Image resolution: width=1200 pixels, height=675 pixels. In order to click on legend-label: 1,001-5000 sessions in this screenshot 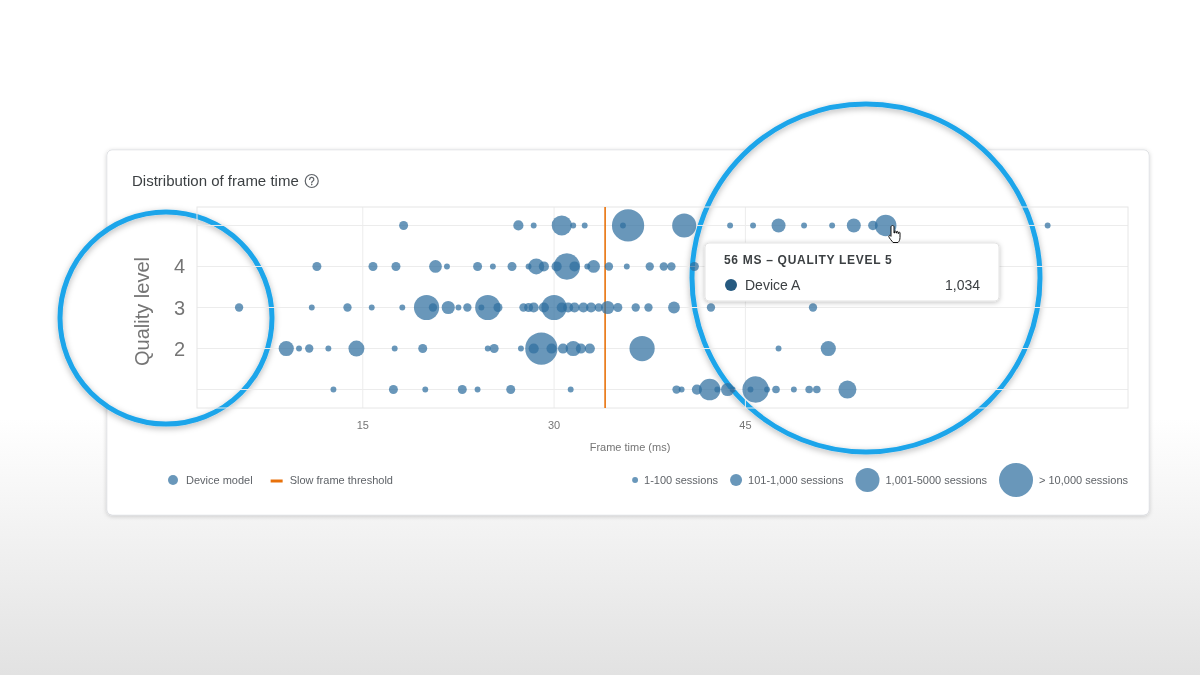, I will do `click(936, 480)`.